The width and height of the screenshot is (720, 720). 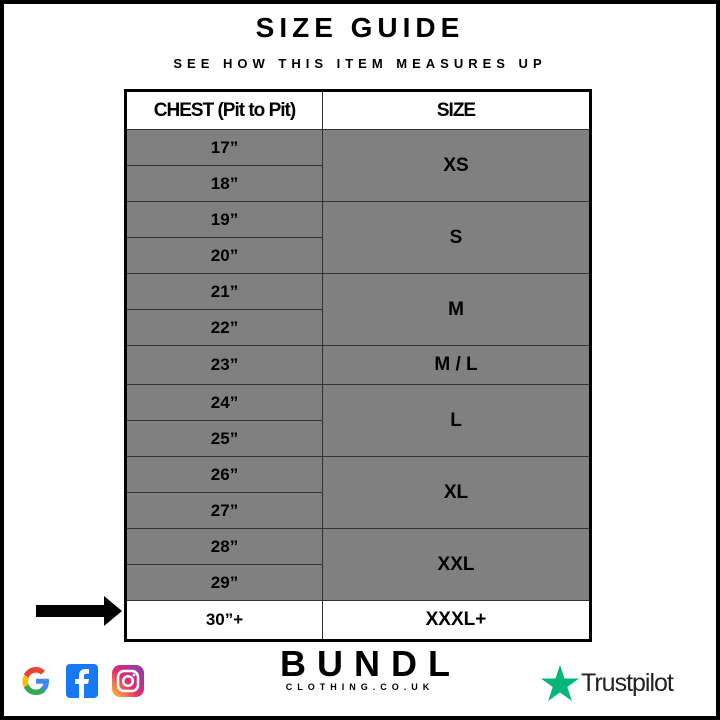 What do you see at coordinates (224, 110) in the screenshot?
I see `header-chest: CHEST (Pit to Pit)` at bounding box center [224, 110].